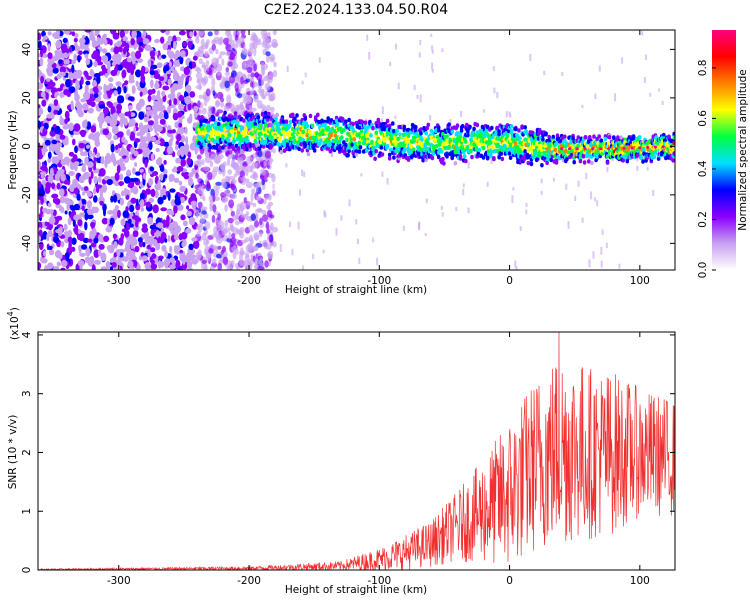 The width and height of the screenshot is (750, 600). Describe the element at coordinates (703, 168) in the screenshot. I see `colorbar-tick-label: 0.4` at that location.